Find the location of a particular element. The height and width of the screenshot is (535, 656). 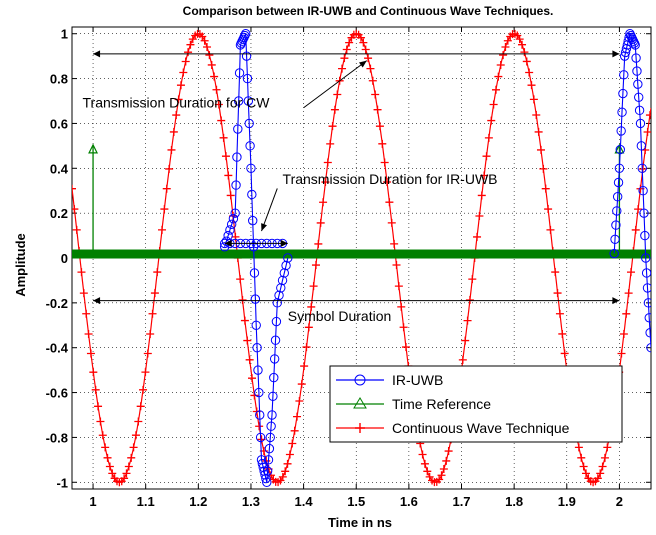

x-tick-label: 1.7 is located at coordinates (461, 501).